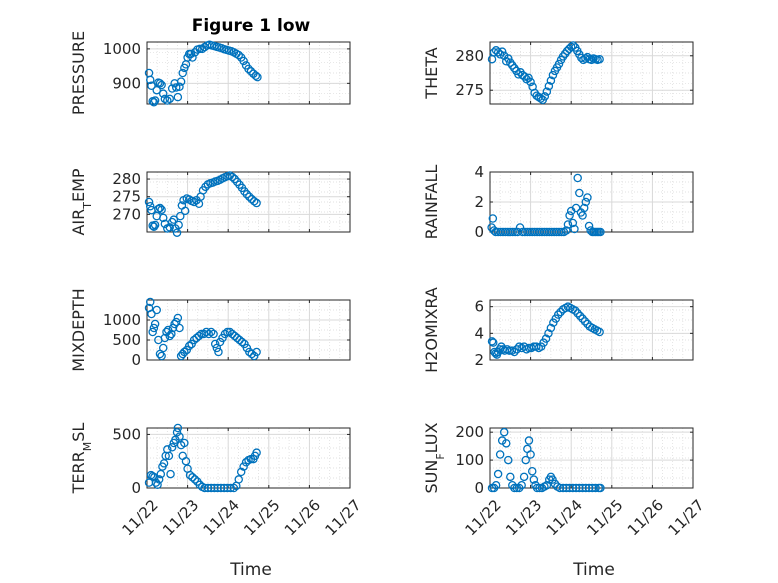 The height and width of the screenshot is (583, 778). I want to click on x-axis-label-right: Time, so click(593, 570).